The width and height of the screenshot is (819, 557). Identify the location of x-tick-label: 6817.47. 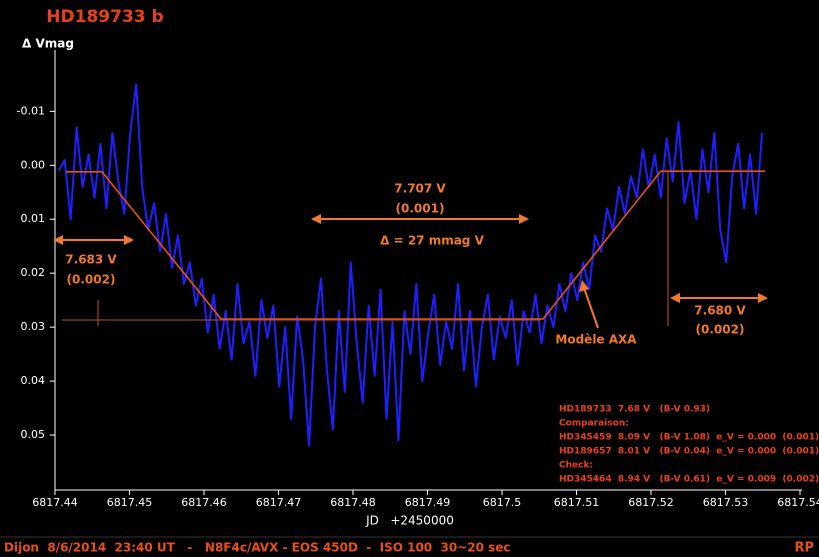
(279, 502).